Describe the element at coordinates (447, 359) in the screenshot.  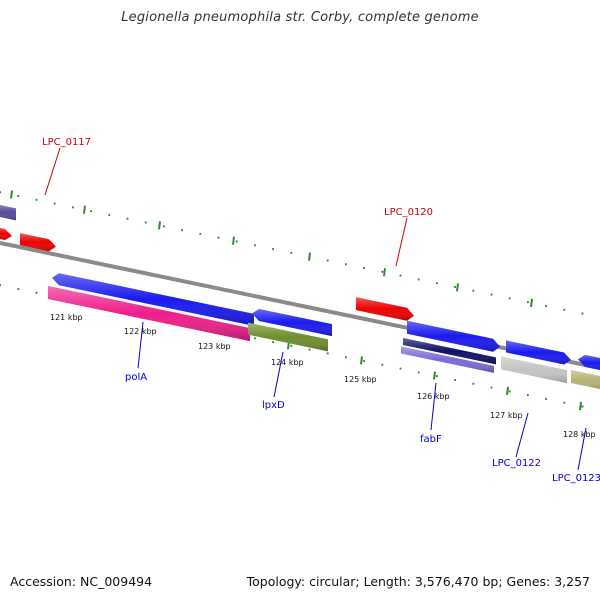
I see `feature-fabf-shading` at that location.